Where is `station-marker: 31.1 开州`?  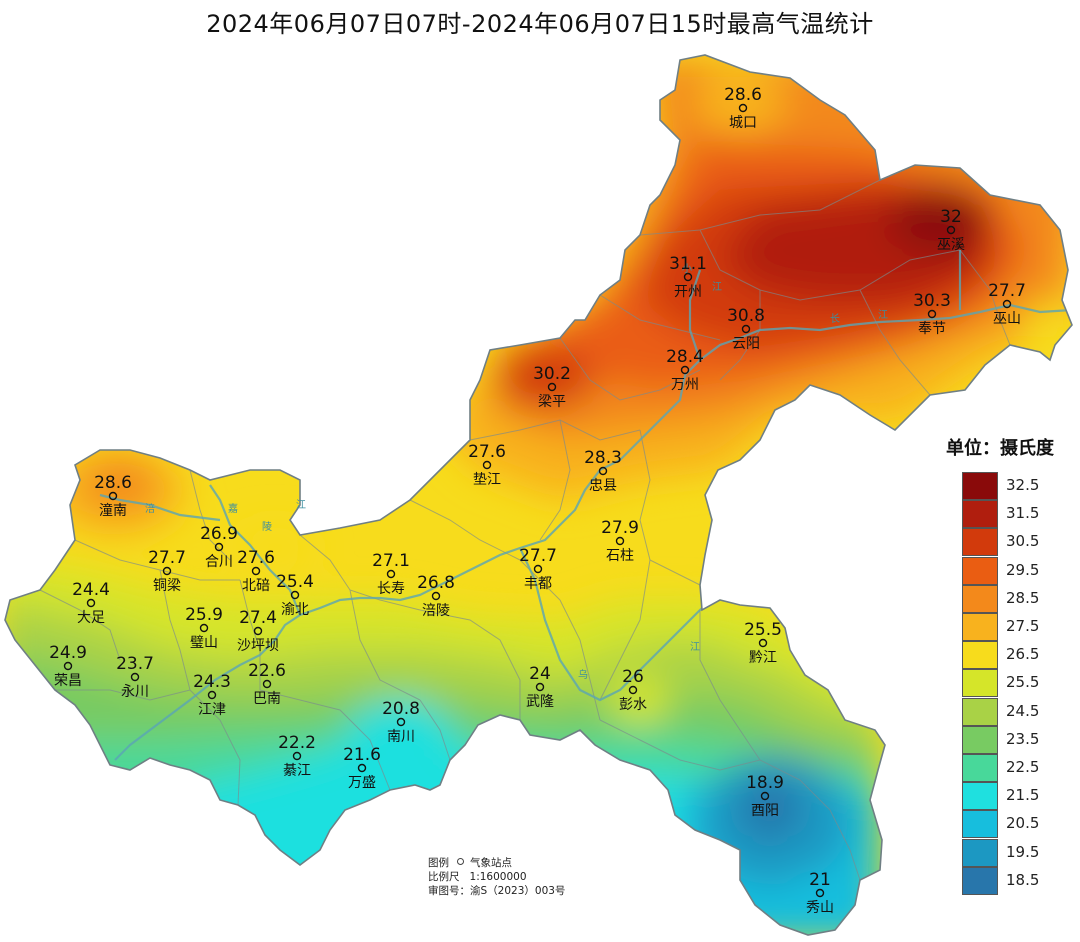 station-marker: 31.1 开州 is located at coordinates (688, 277).